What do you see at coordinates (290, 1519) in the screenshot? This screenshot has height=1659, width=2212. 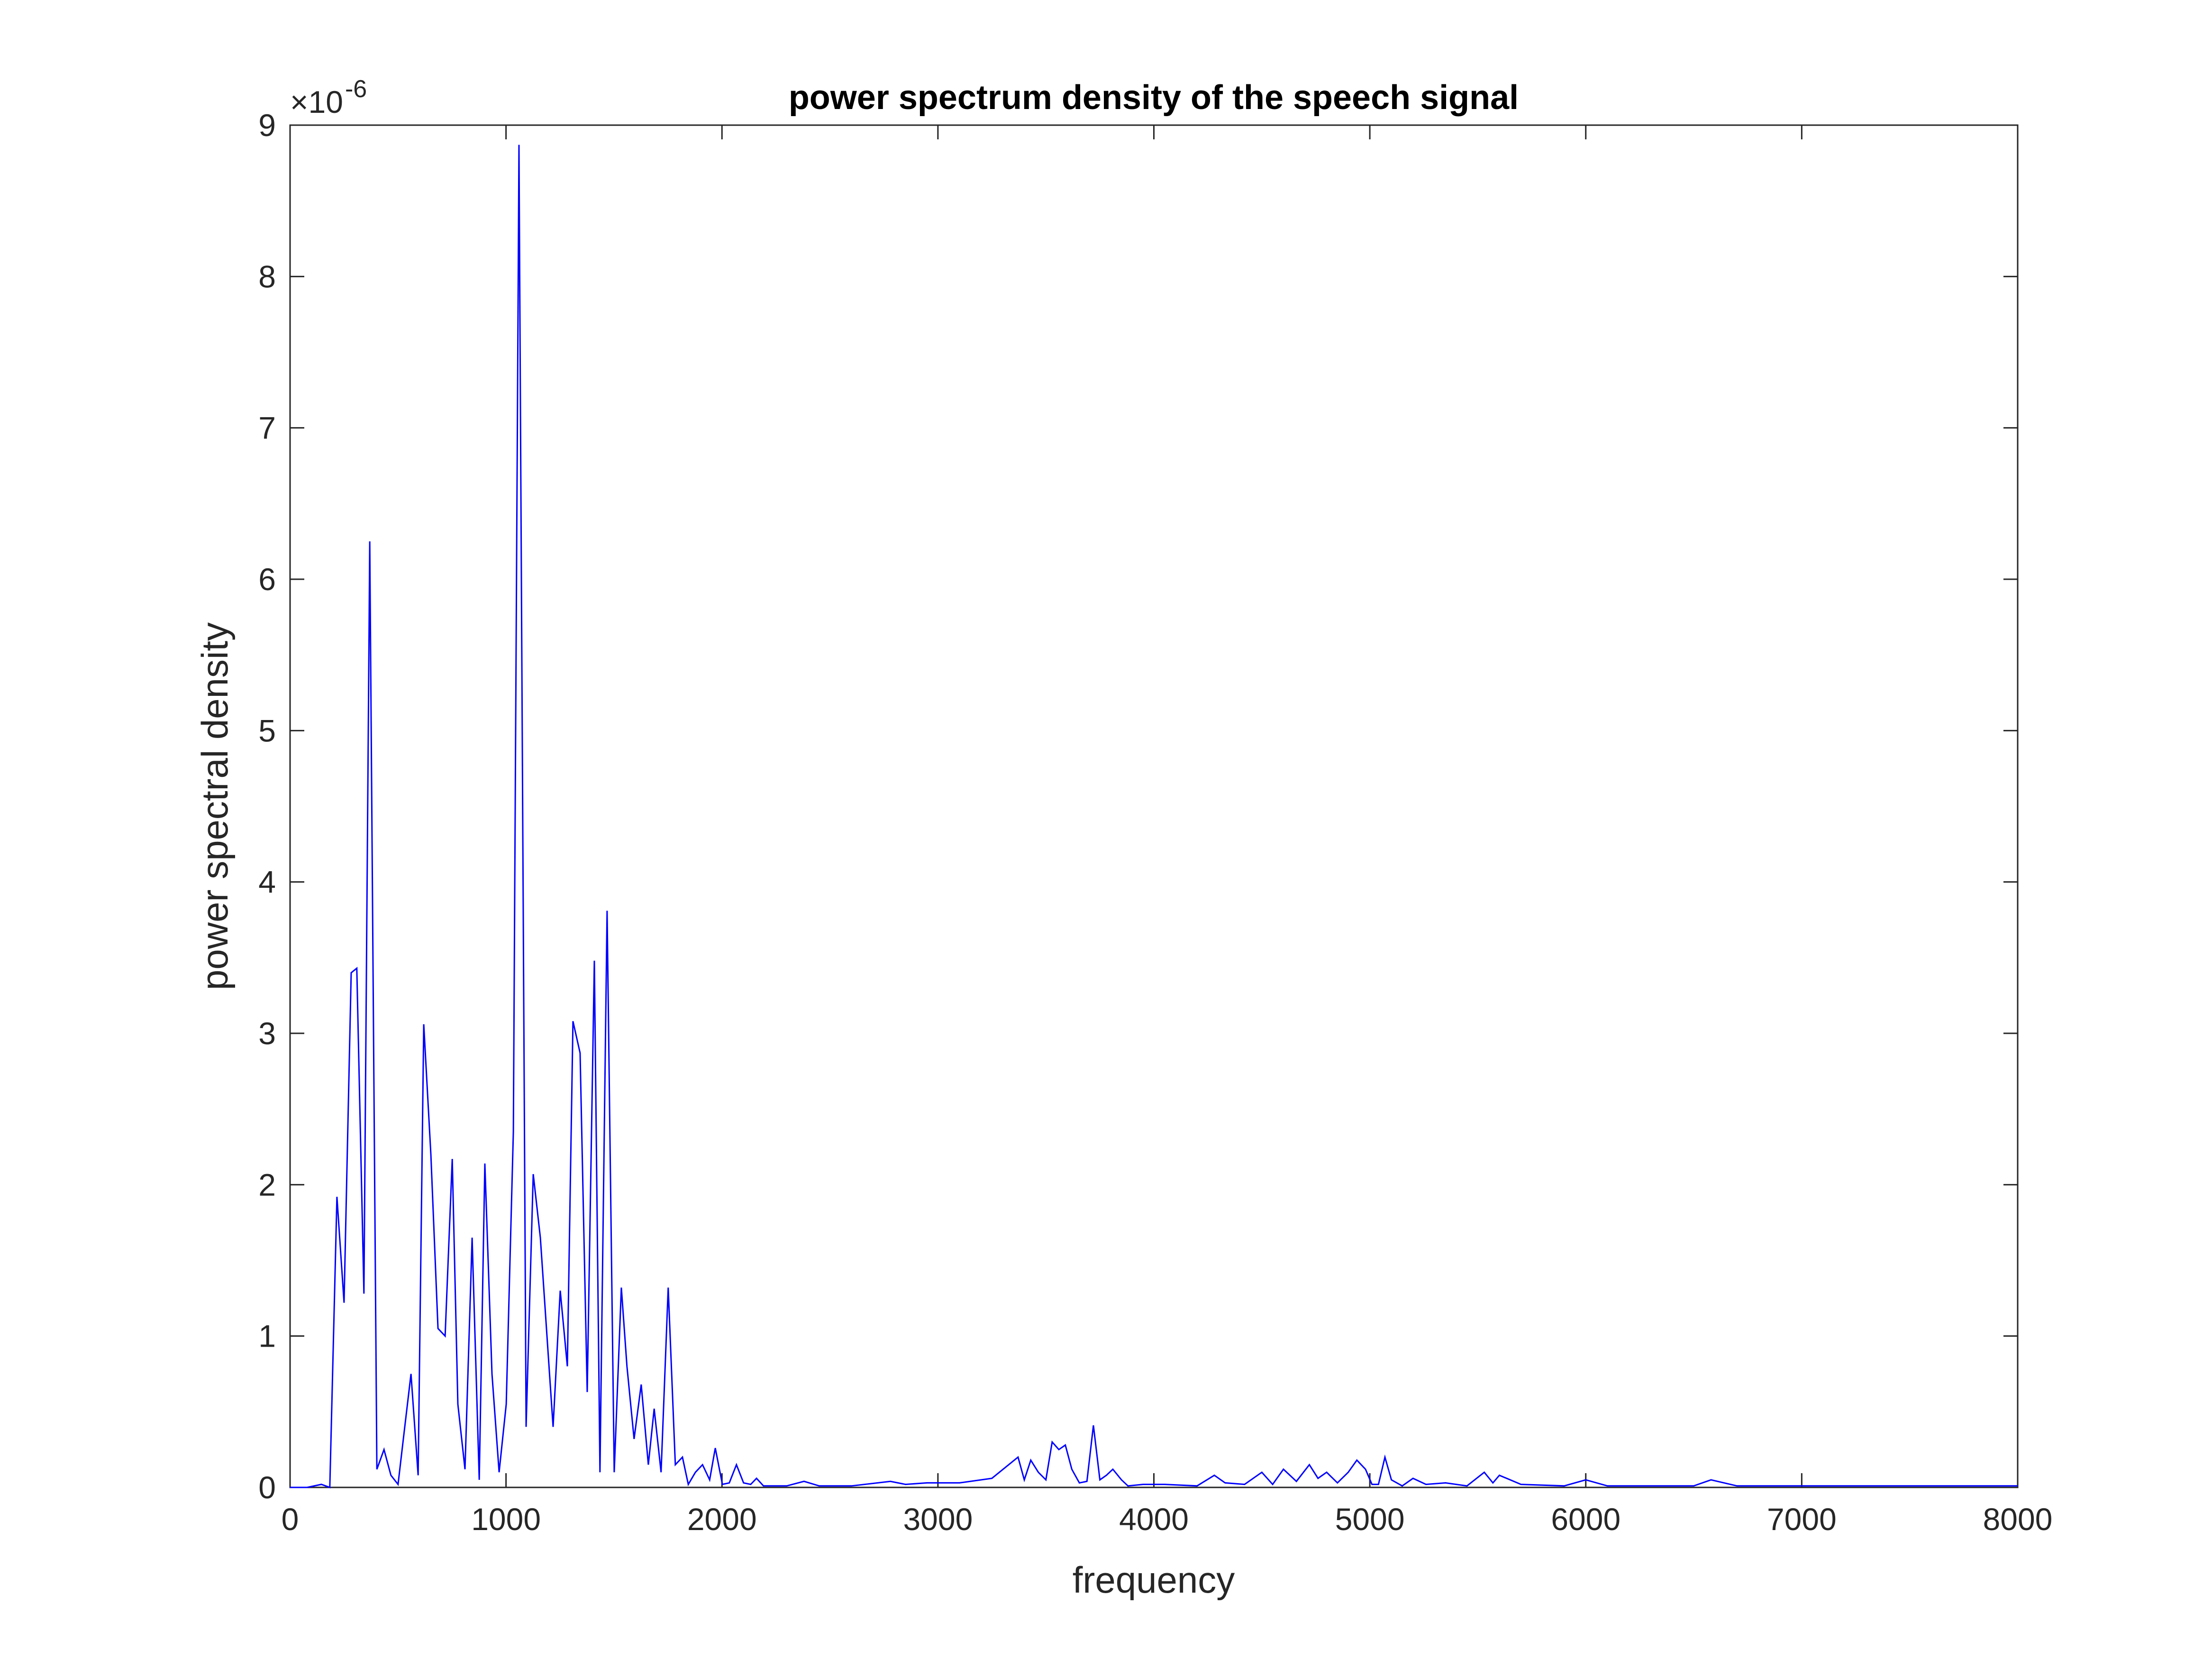 I see `x-tick-label: 0` at bounding box center [290, 1519].